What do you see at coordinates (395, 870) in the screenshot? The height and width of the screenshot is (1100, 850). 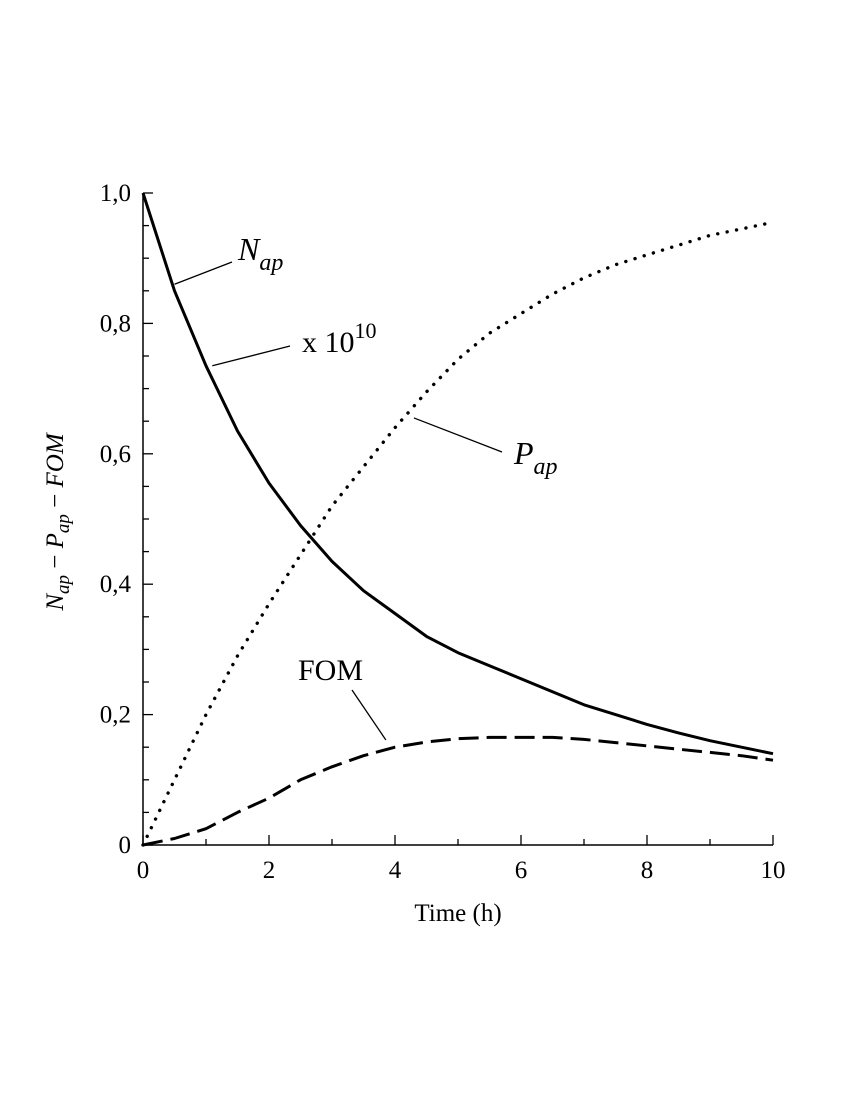 I see `x-tick-label: 4` at bounding box center [395, 870].